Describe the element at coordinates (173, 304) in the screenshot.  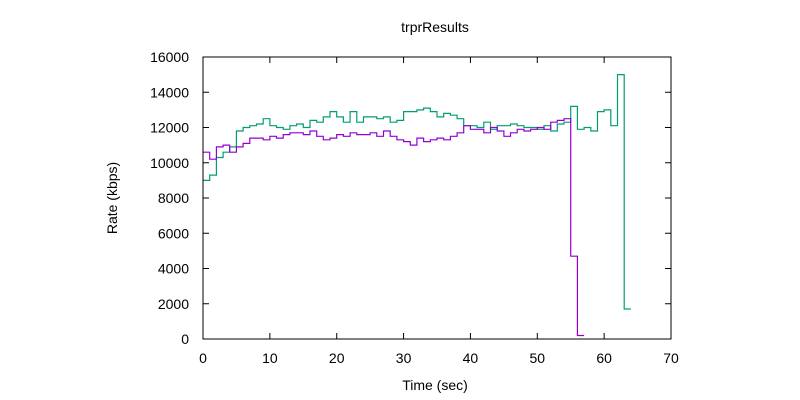
I see `y-tick-label: 2000` at that location.